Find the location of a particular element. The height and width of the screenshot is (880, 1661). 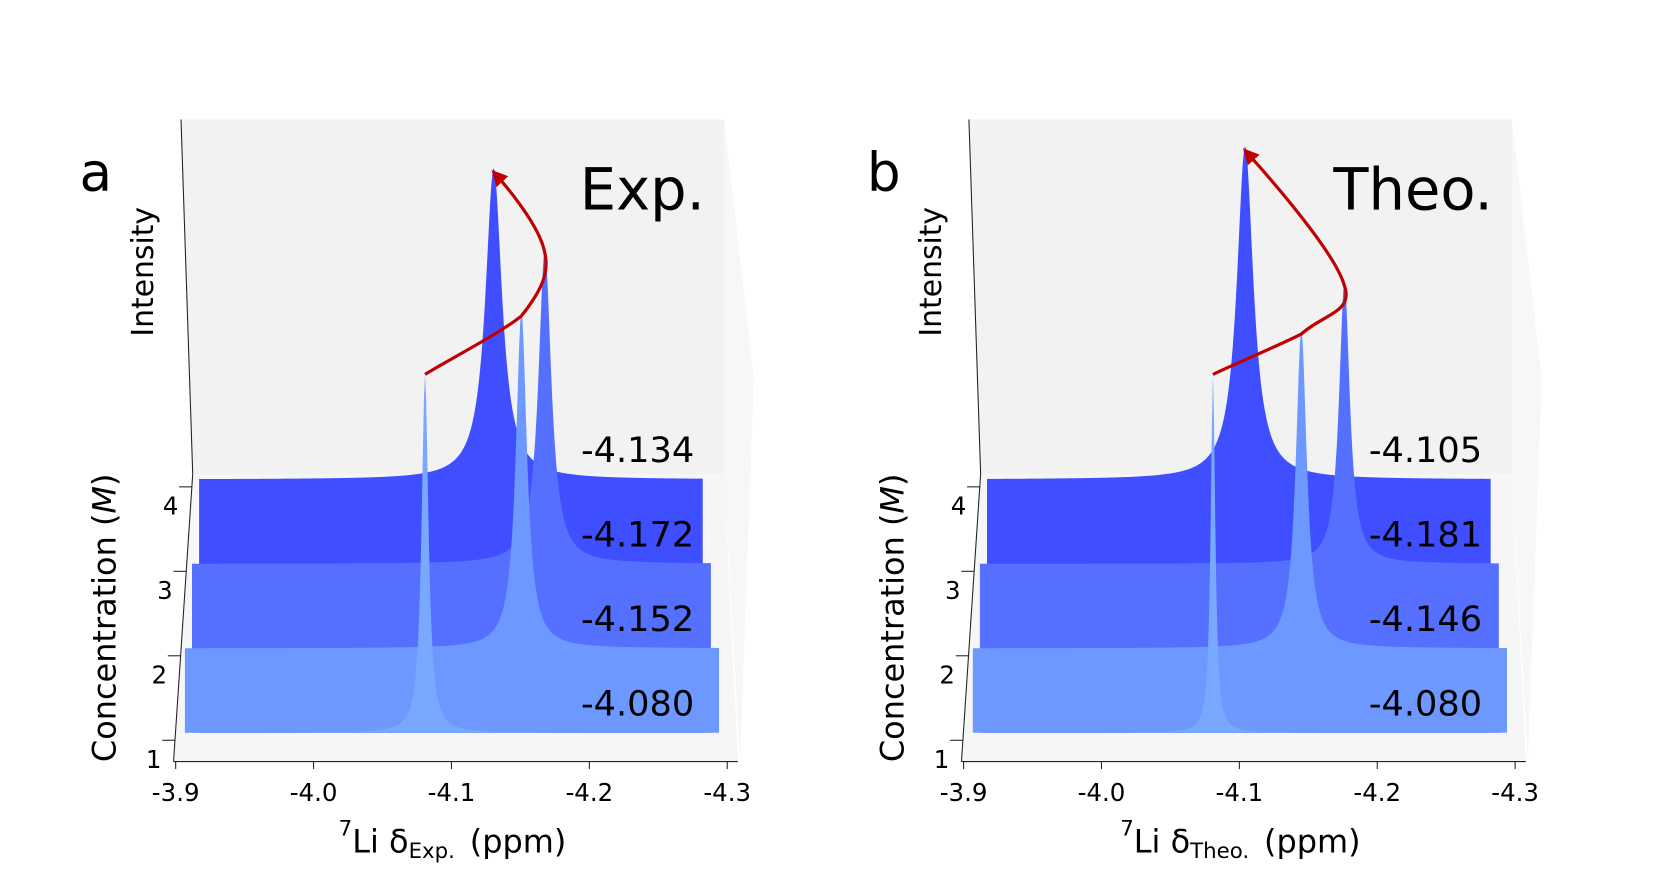

x-axis-label: 7Li δExp. (ppm) is located at coordinates (453, 839).